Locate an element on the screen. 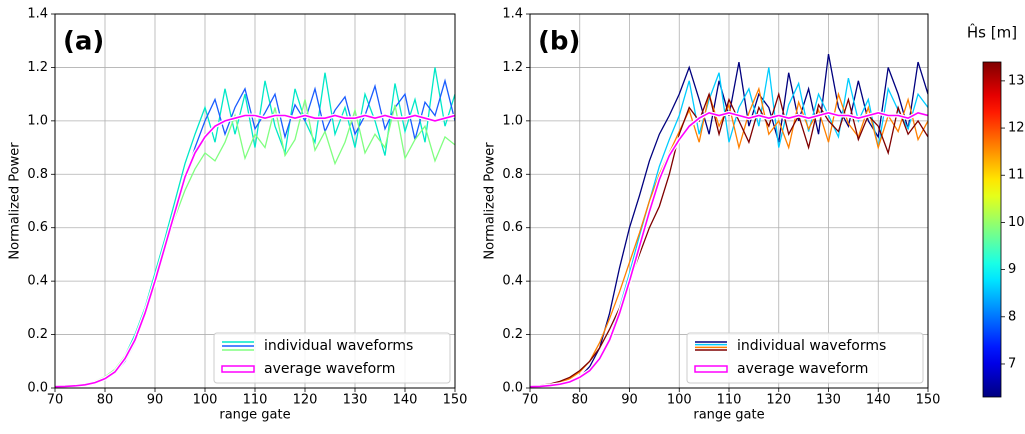 This screenshot has width=1025, height=434. colorbar-tick-label: 11 is located at coordinates (1016, 175).